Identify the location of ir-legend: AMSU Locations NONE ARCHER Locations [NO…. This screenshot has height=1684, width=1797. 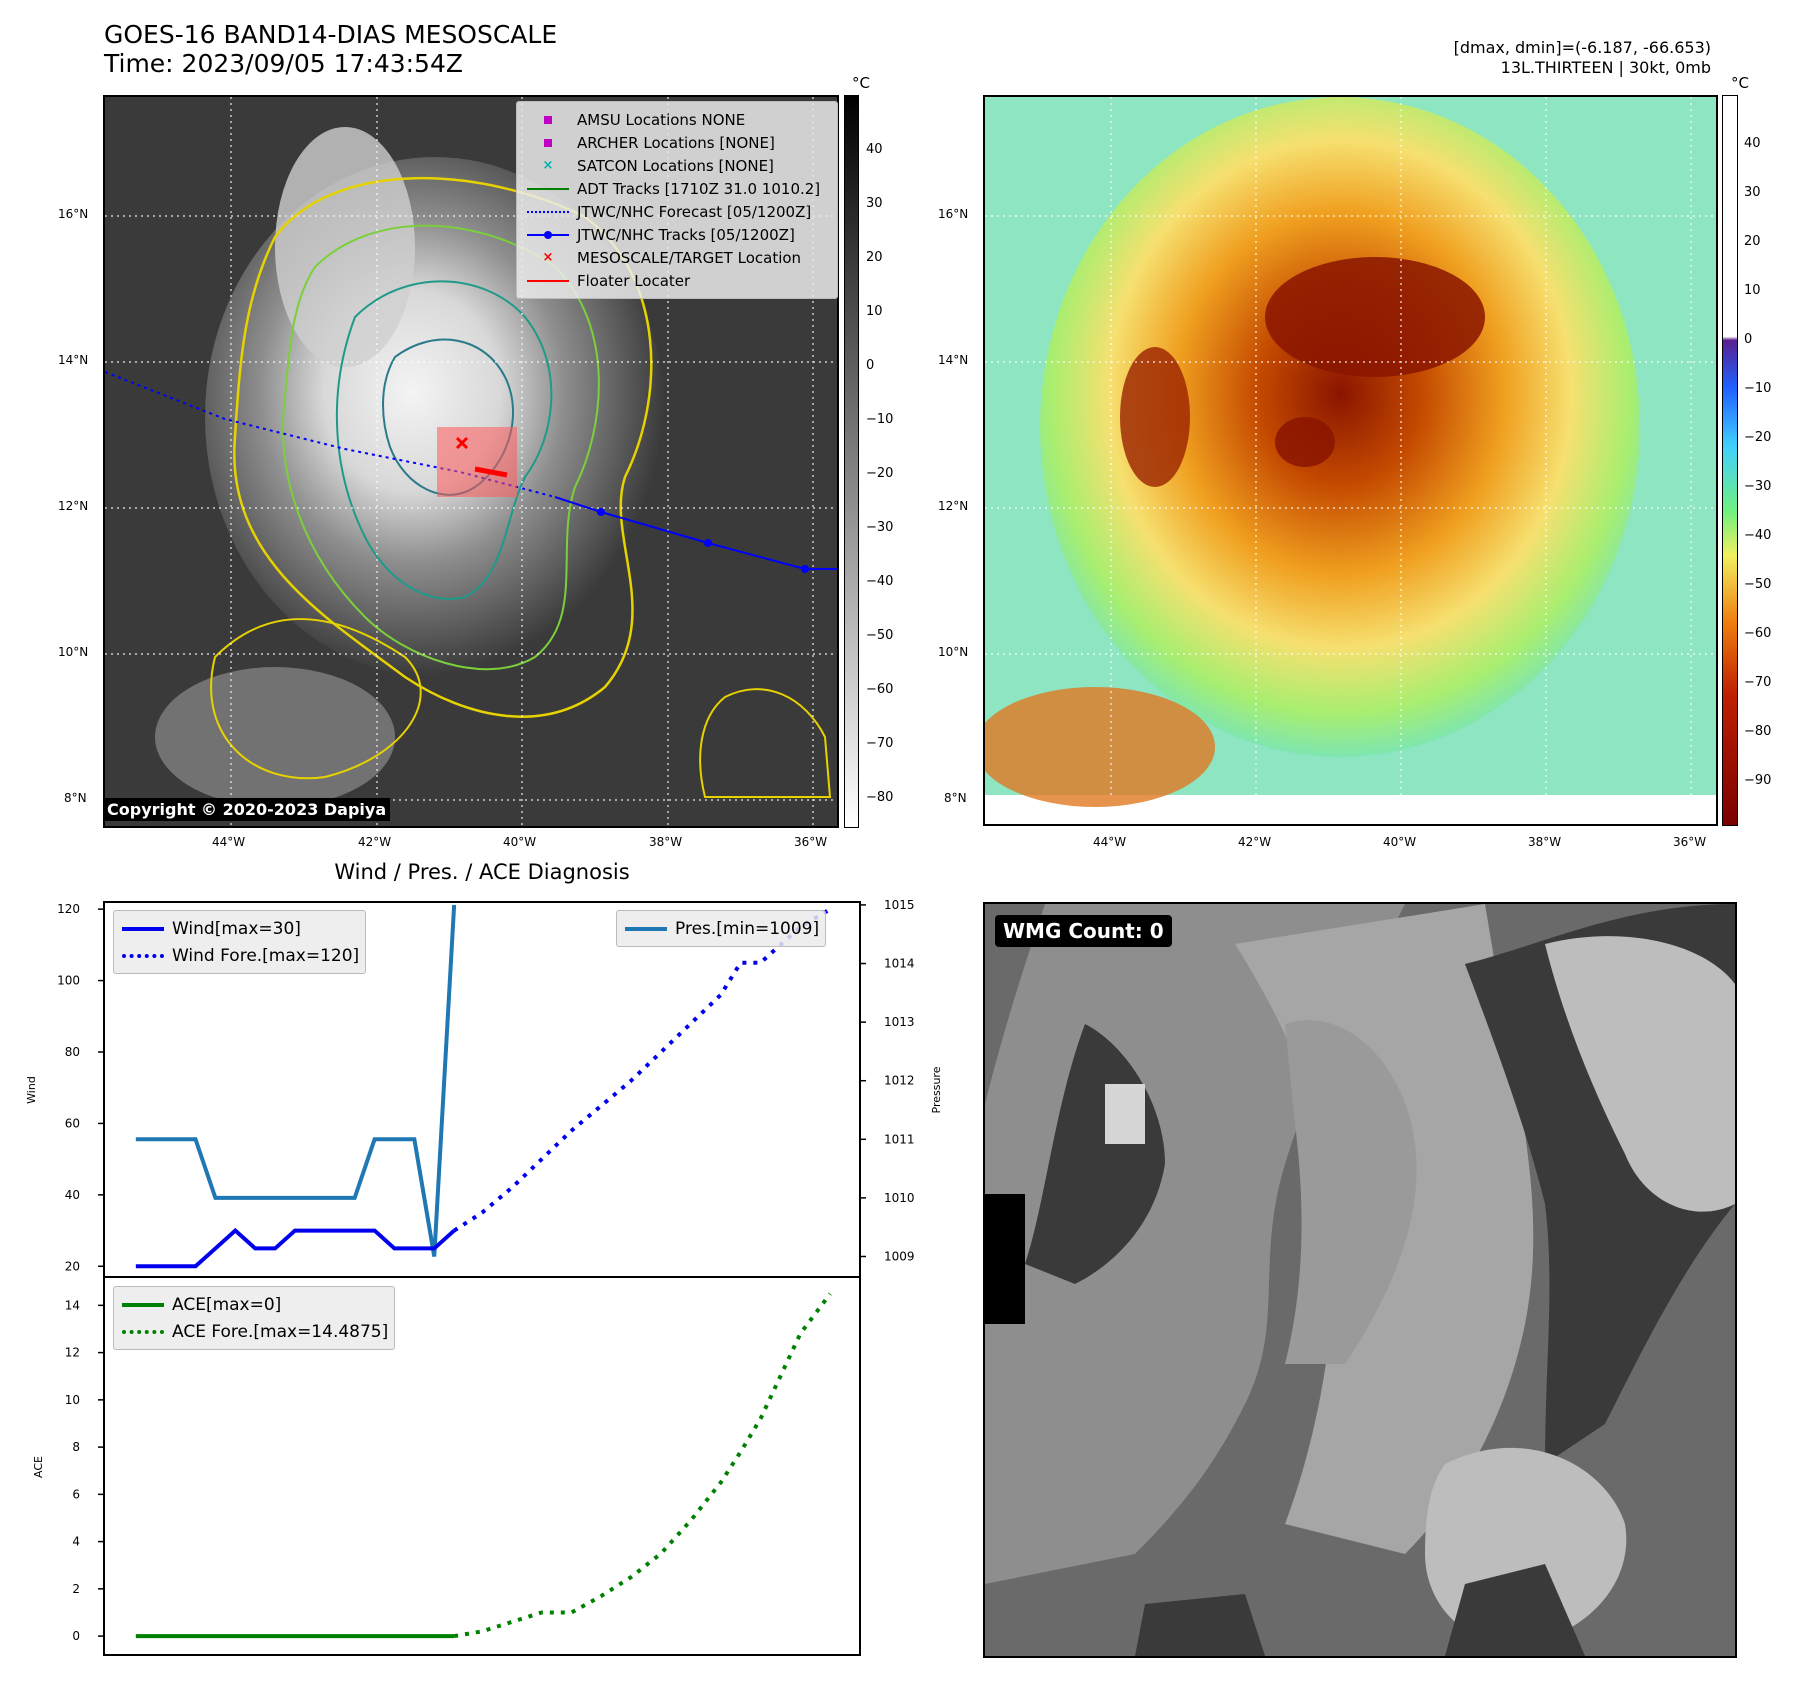
(677, 200).